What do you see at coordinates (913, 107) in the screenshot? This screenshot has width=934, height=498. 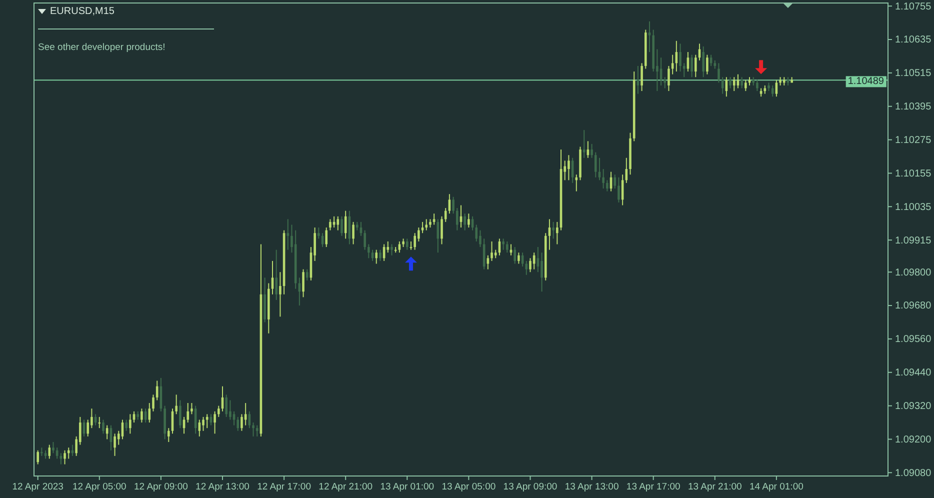 I see `y-tick-label: 1.10395` at bounding box center [913, 107].